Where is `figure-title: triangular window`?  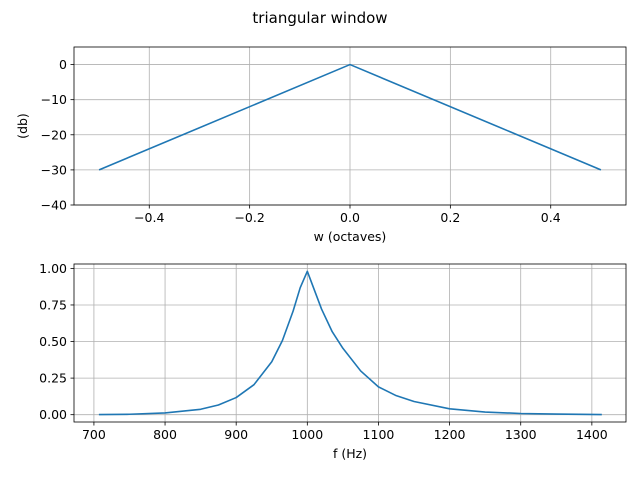 figure-title: triangular window is located at coordinates (319, 18).